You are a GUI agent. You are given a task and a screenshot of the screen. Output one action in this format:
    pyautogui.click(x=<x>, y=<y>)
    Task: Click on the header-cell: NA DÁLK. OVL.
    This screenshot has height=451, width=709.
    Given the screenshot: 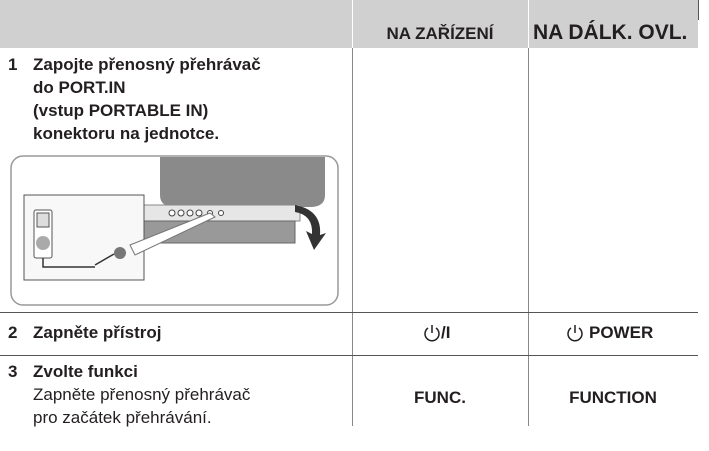 What is the action you would take?
    pyautogui.click(x=610, y=32)
    